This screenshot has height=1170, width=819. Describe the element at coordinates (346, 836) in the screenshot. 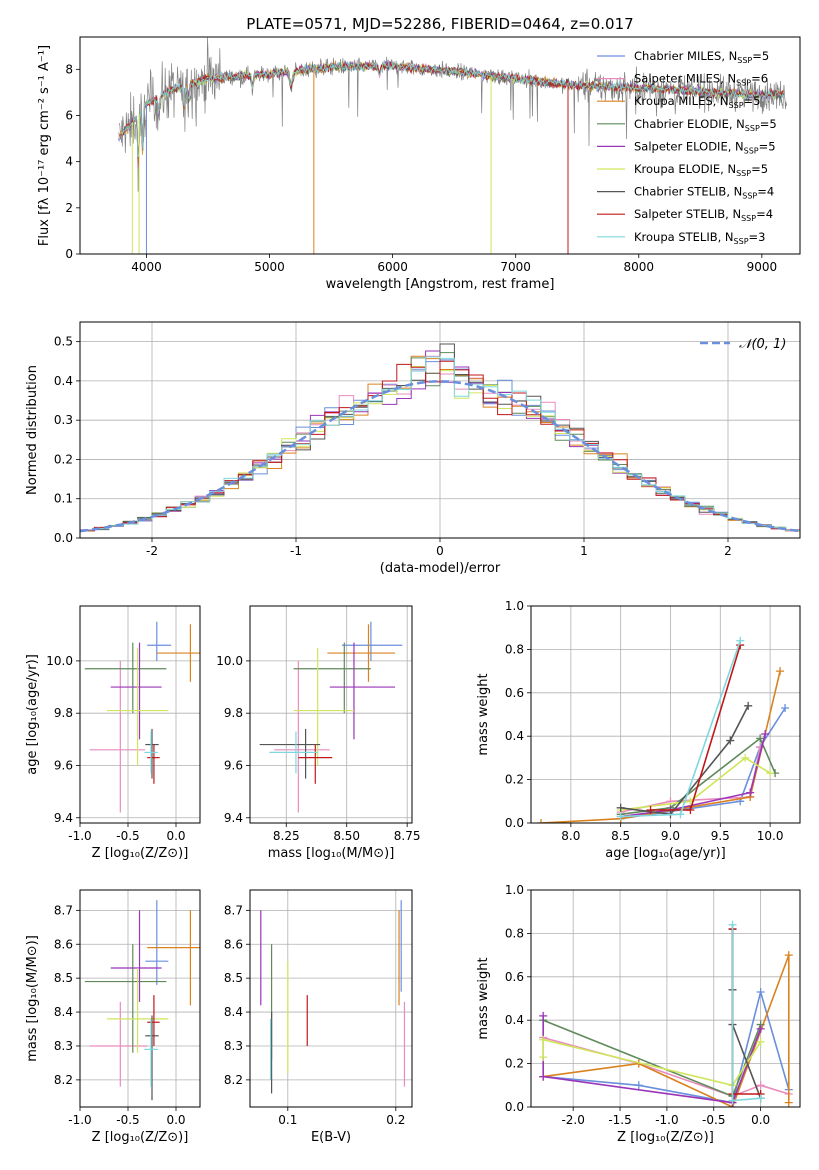

I see `x-tick-label: 8.50` at that location.